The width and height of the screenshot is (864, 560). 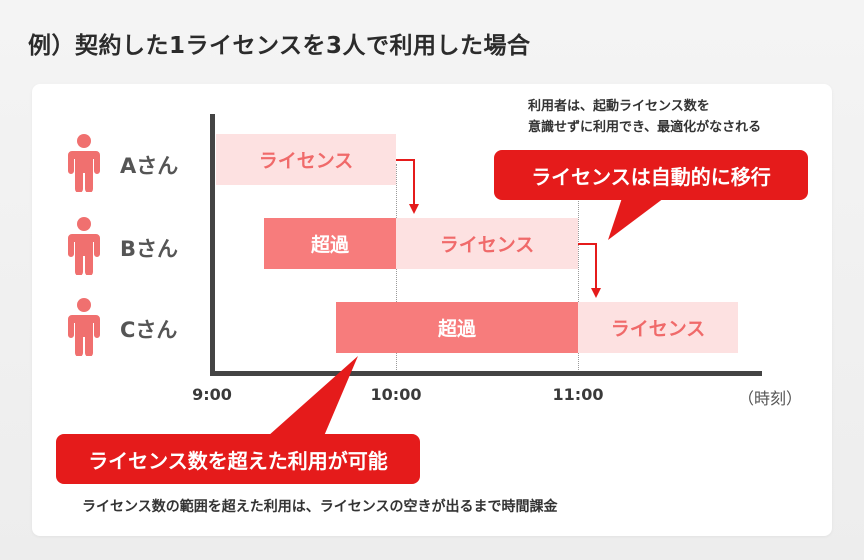 What do you see at coordinates (212, 245) in the screenshot?
I see `y-axis` at bounding box center [212, 245].